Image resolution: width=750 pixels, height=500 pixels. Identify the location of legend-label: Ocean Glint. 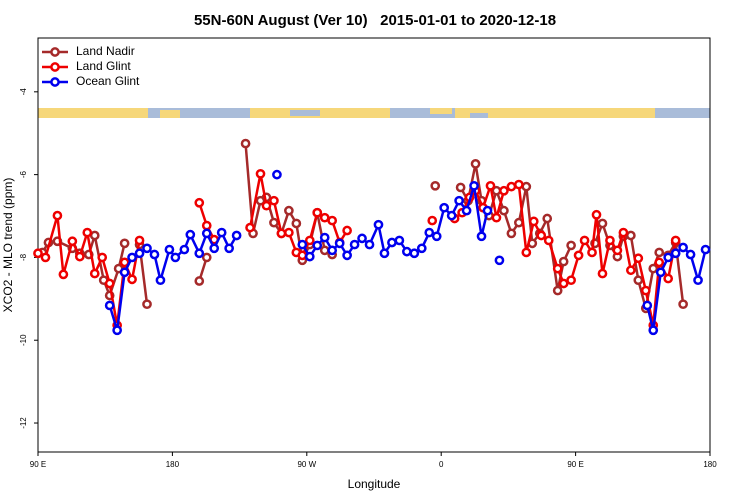
(108, 81).